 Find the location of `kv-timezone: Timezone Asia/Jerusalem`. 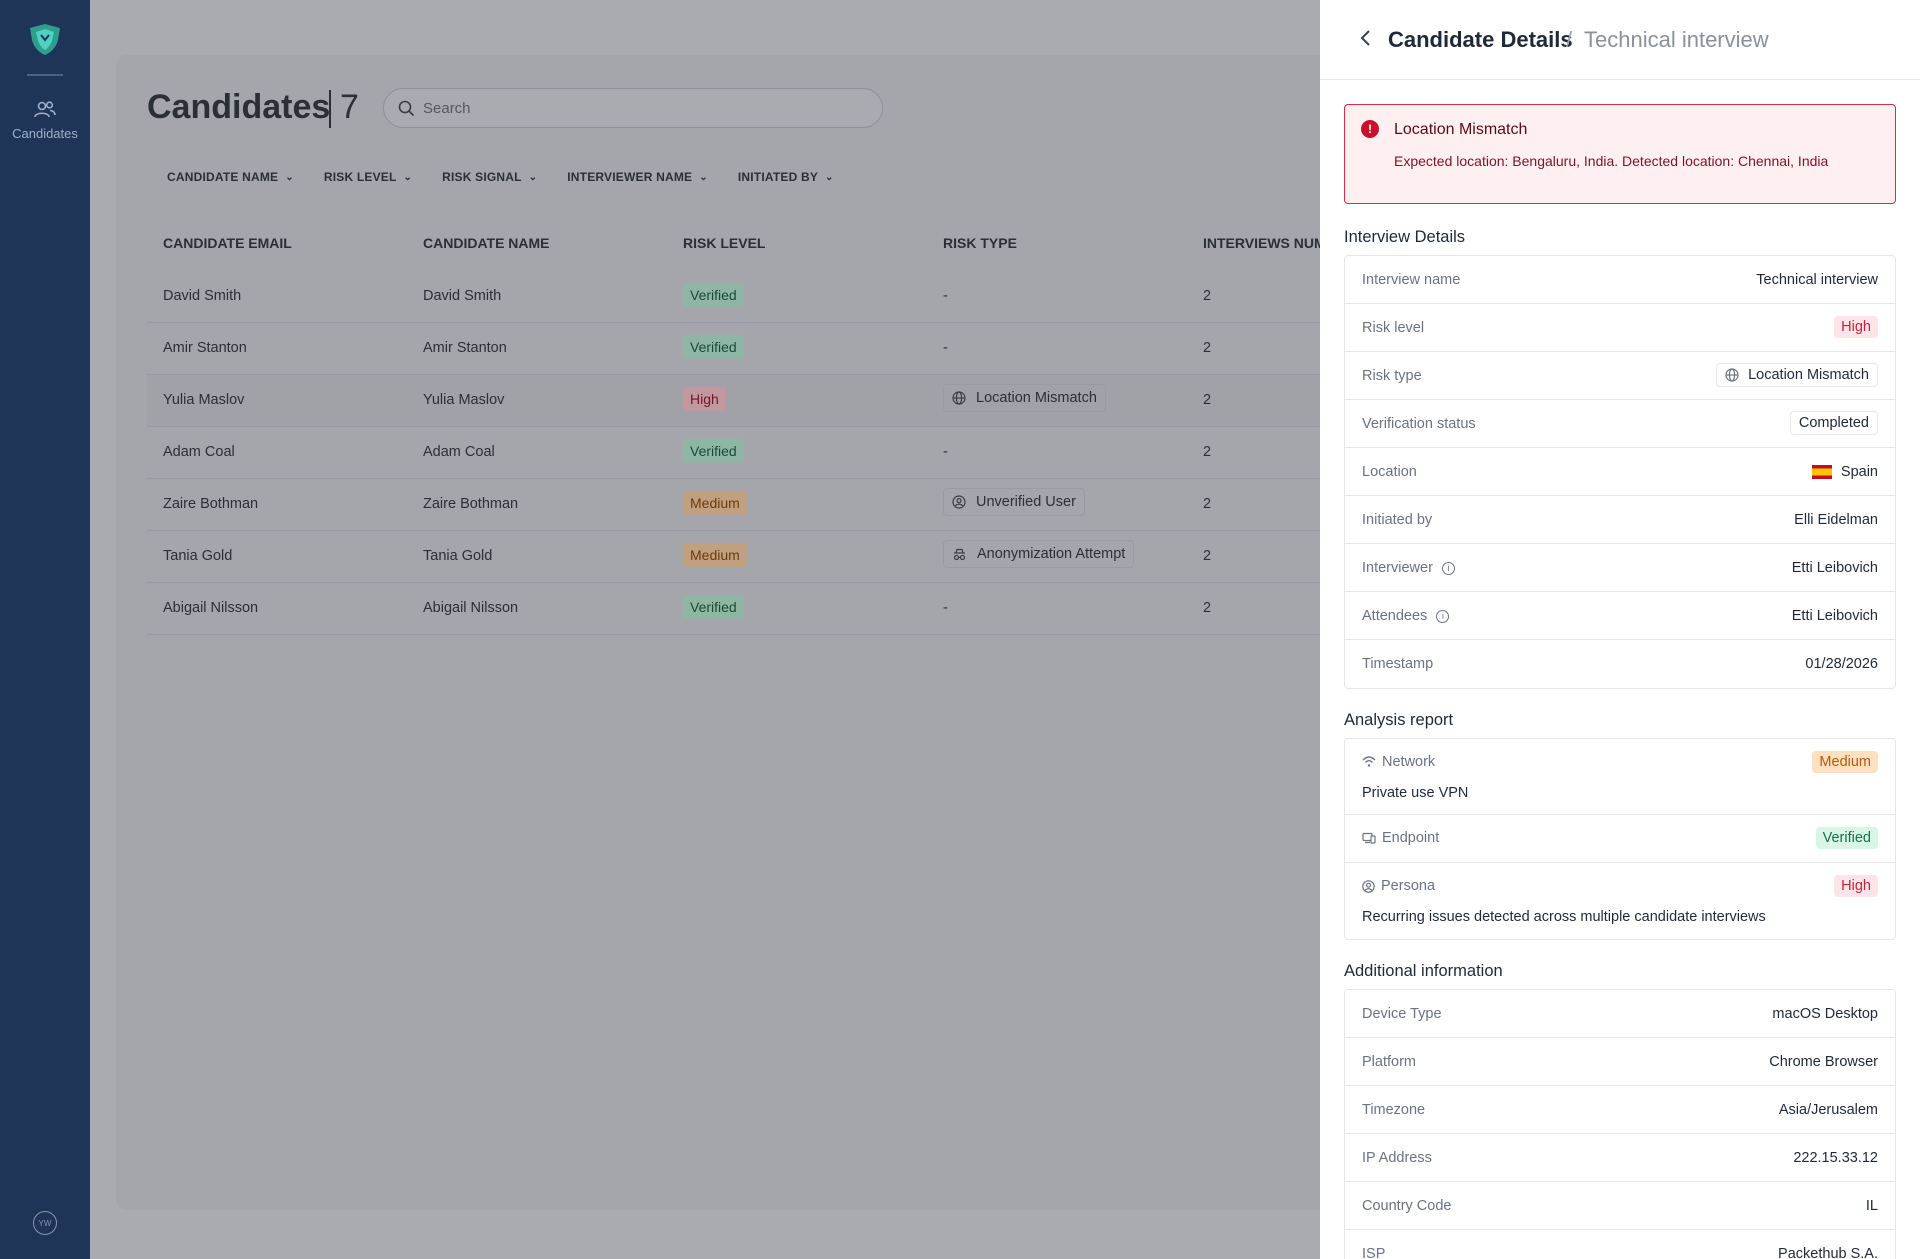

kv-timezone: Timezone Asia/Jerusalem is located at coordinates (1620, 1110).